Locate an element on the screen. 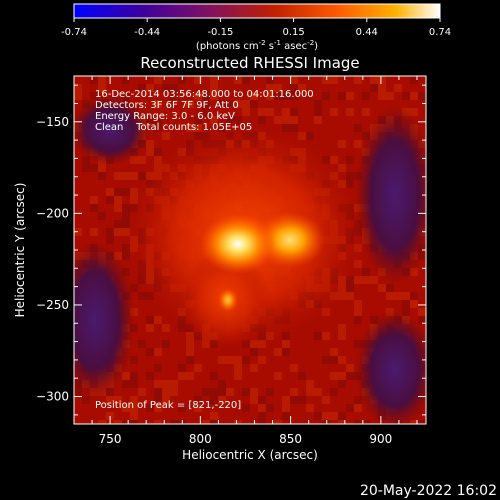 The image size is (500, 500). footer-date: 20-May-2022 16:02 is located at coordinates (428, 491).